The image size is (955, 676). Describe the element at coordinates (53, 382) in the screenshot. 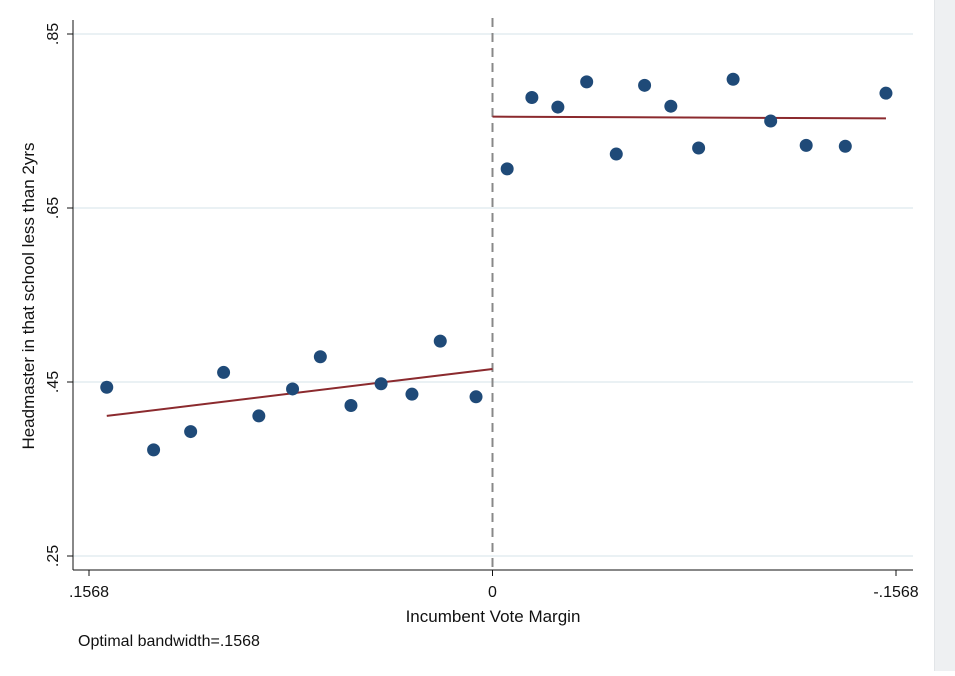

I see `y-tick-label-1: .45` at that location.